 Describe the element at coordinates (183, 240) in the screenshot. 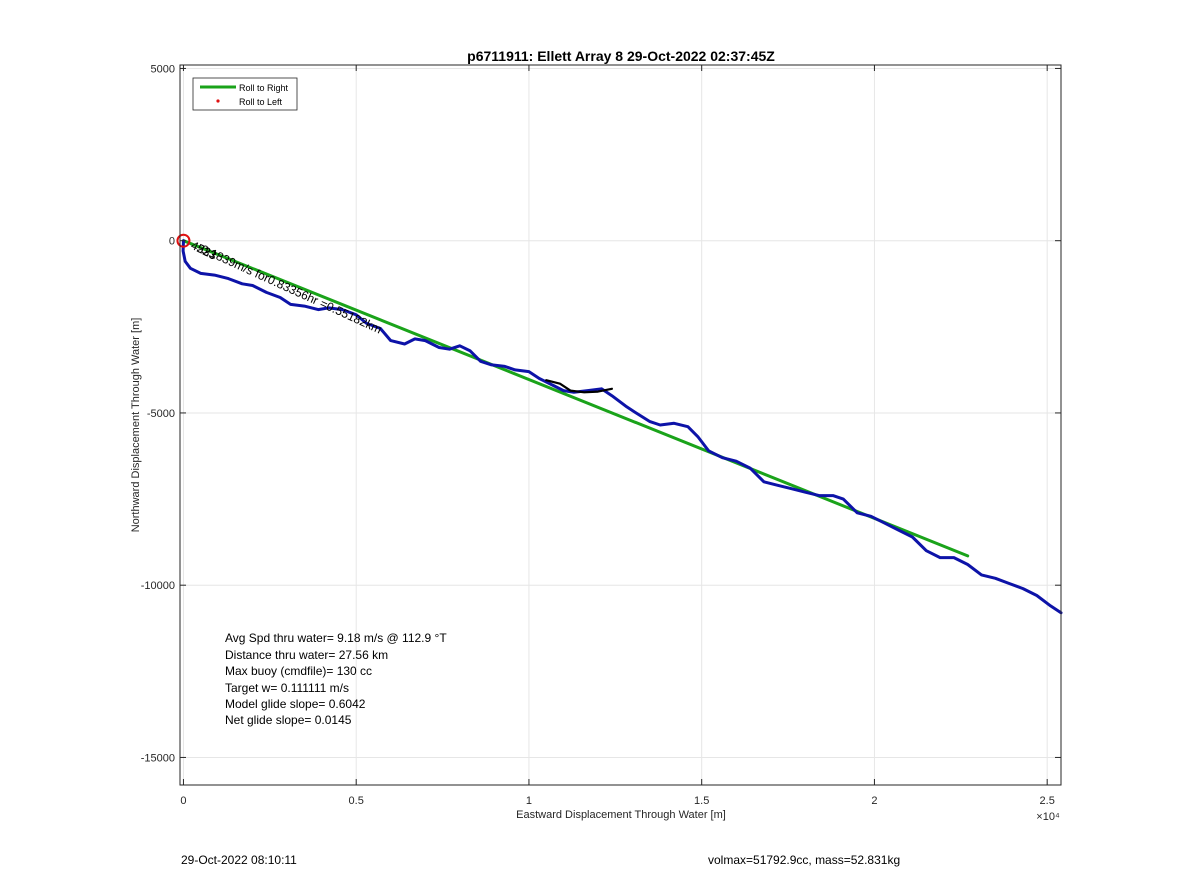

I see `start-marker` at that location.